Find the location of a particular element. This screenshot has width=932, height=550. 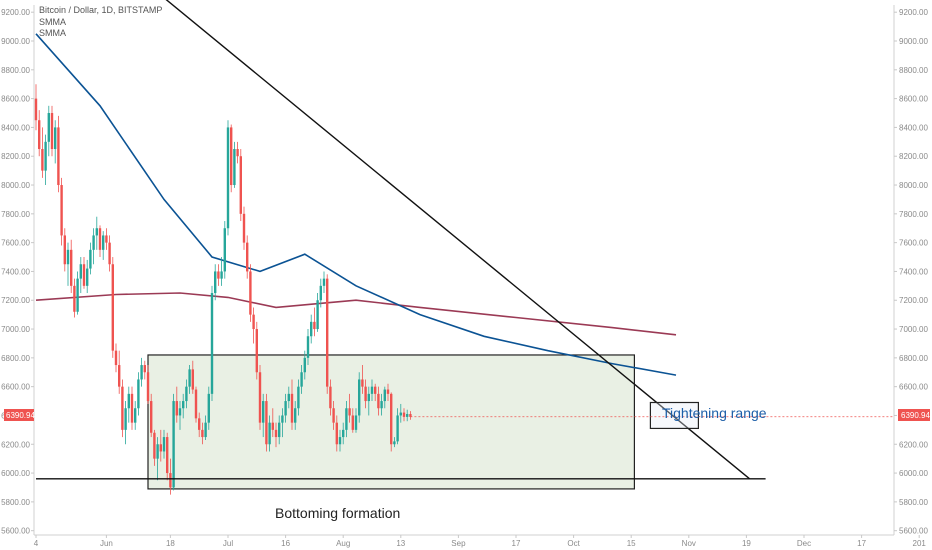

x-tick-label: Nov is located at coordinates (689, 543).